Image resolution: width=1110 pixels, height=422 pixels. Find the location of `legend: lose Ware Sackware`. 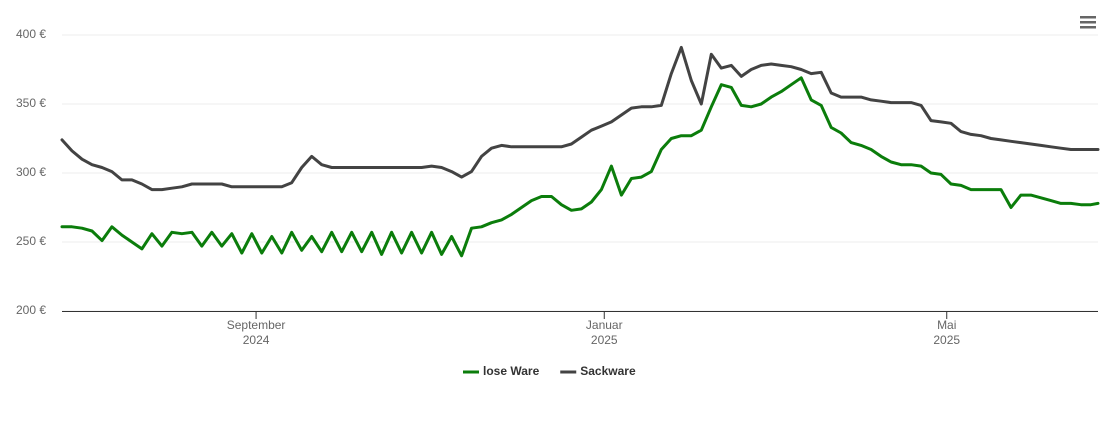

legend: lose Ware Sackware is located at coordinates (549, 371).